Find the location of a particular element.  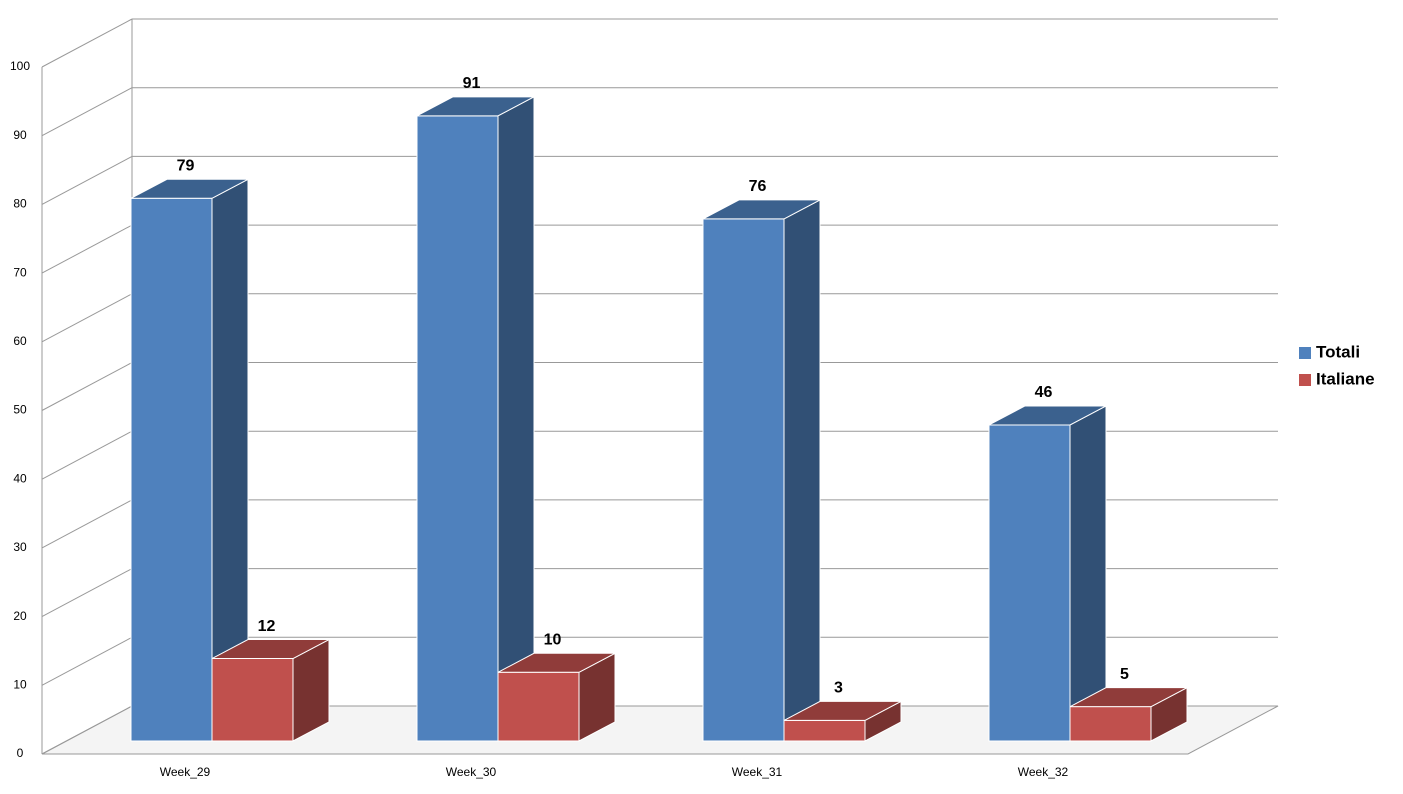

x-tick-label: Week_29 is located at coordinates (185, 772).